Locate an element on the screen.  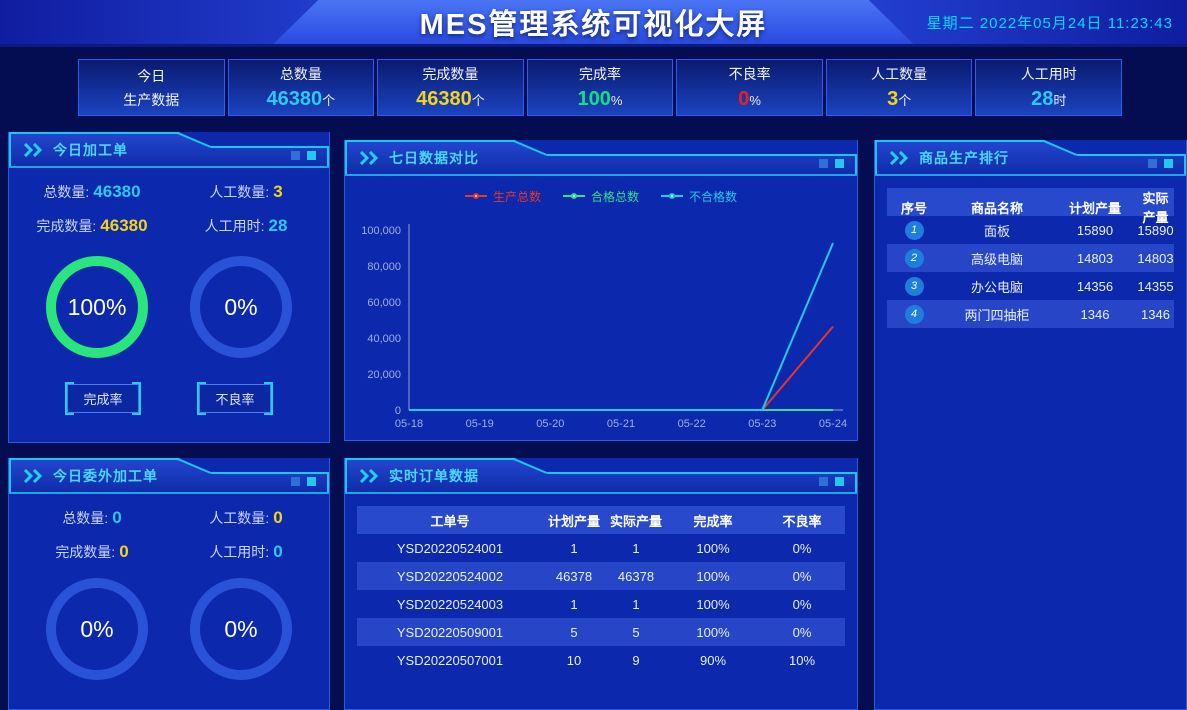
table-row: YSD20220509001 5 5 100% 0% is located at coordinates (601, 632).